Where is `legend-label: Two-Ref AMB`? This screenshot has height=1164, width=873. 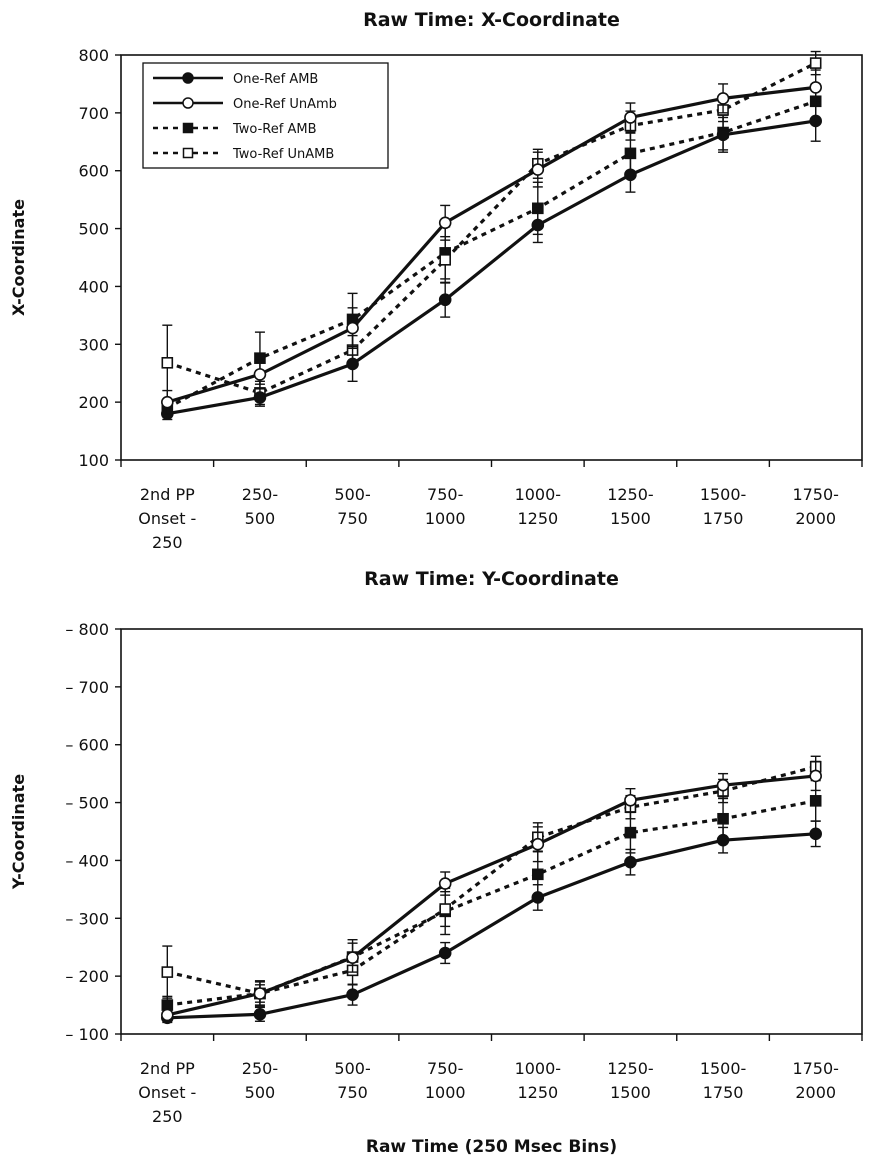
legend-label: Two-Ref AMB is located at coordinates (274, 129).